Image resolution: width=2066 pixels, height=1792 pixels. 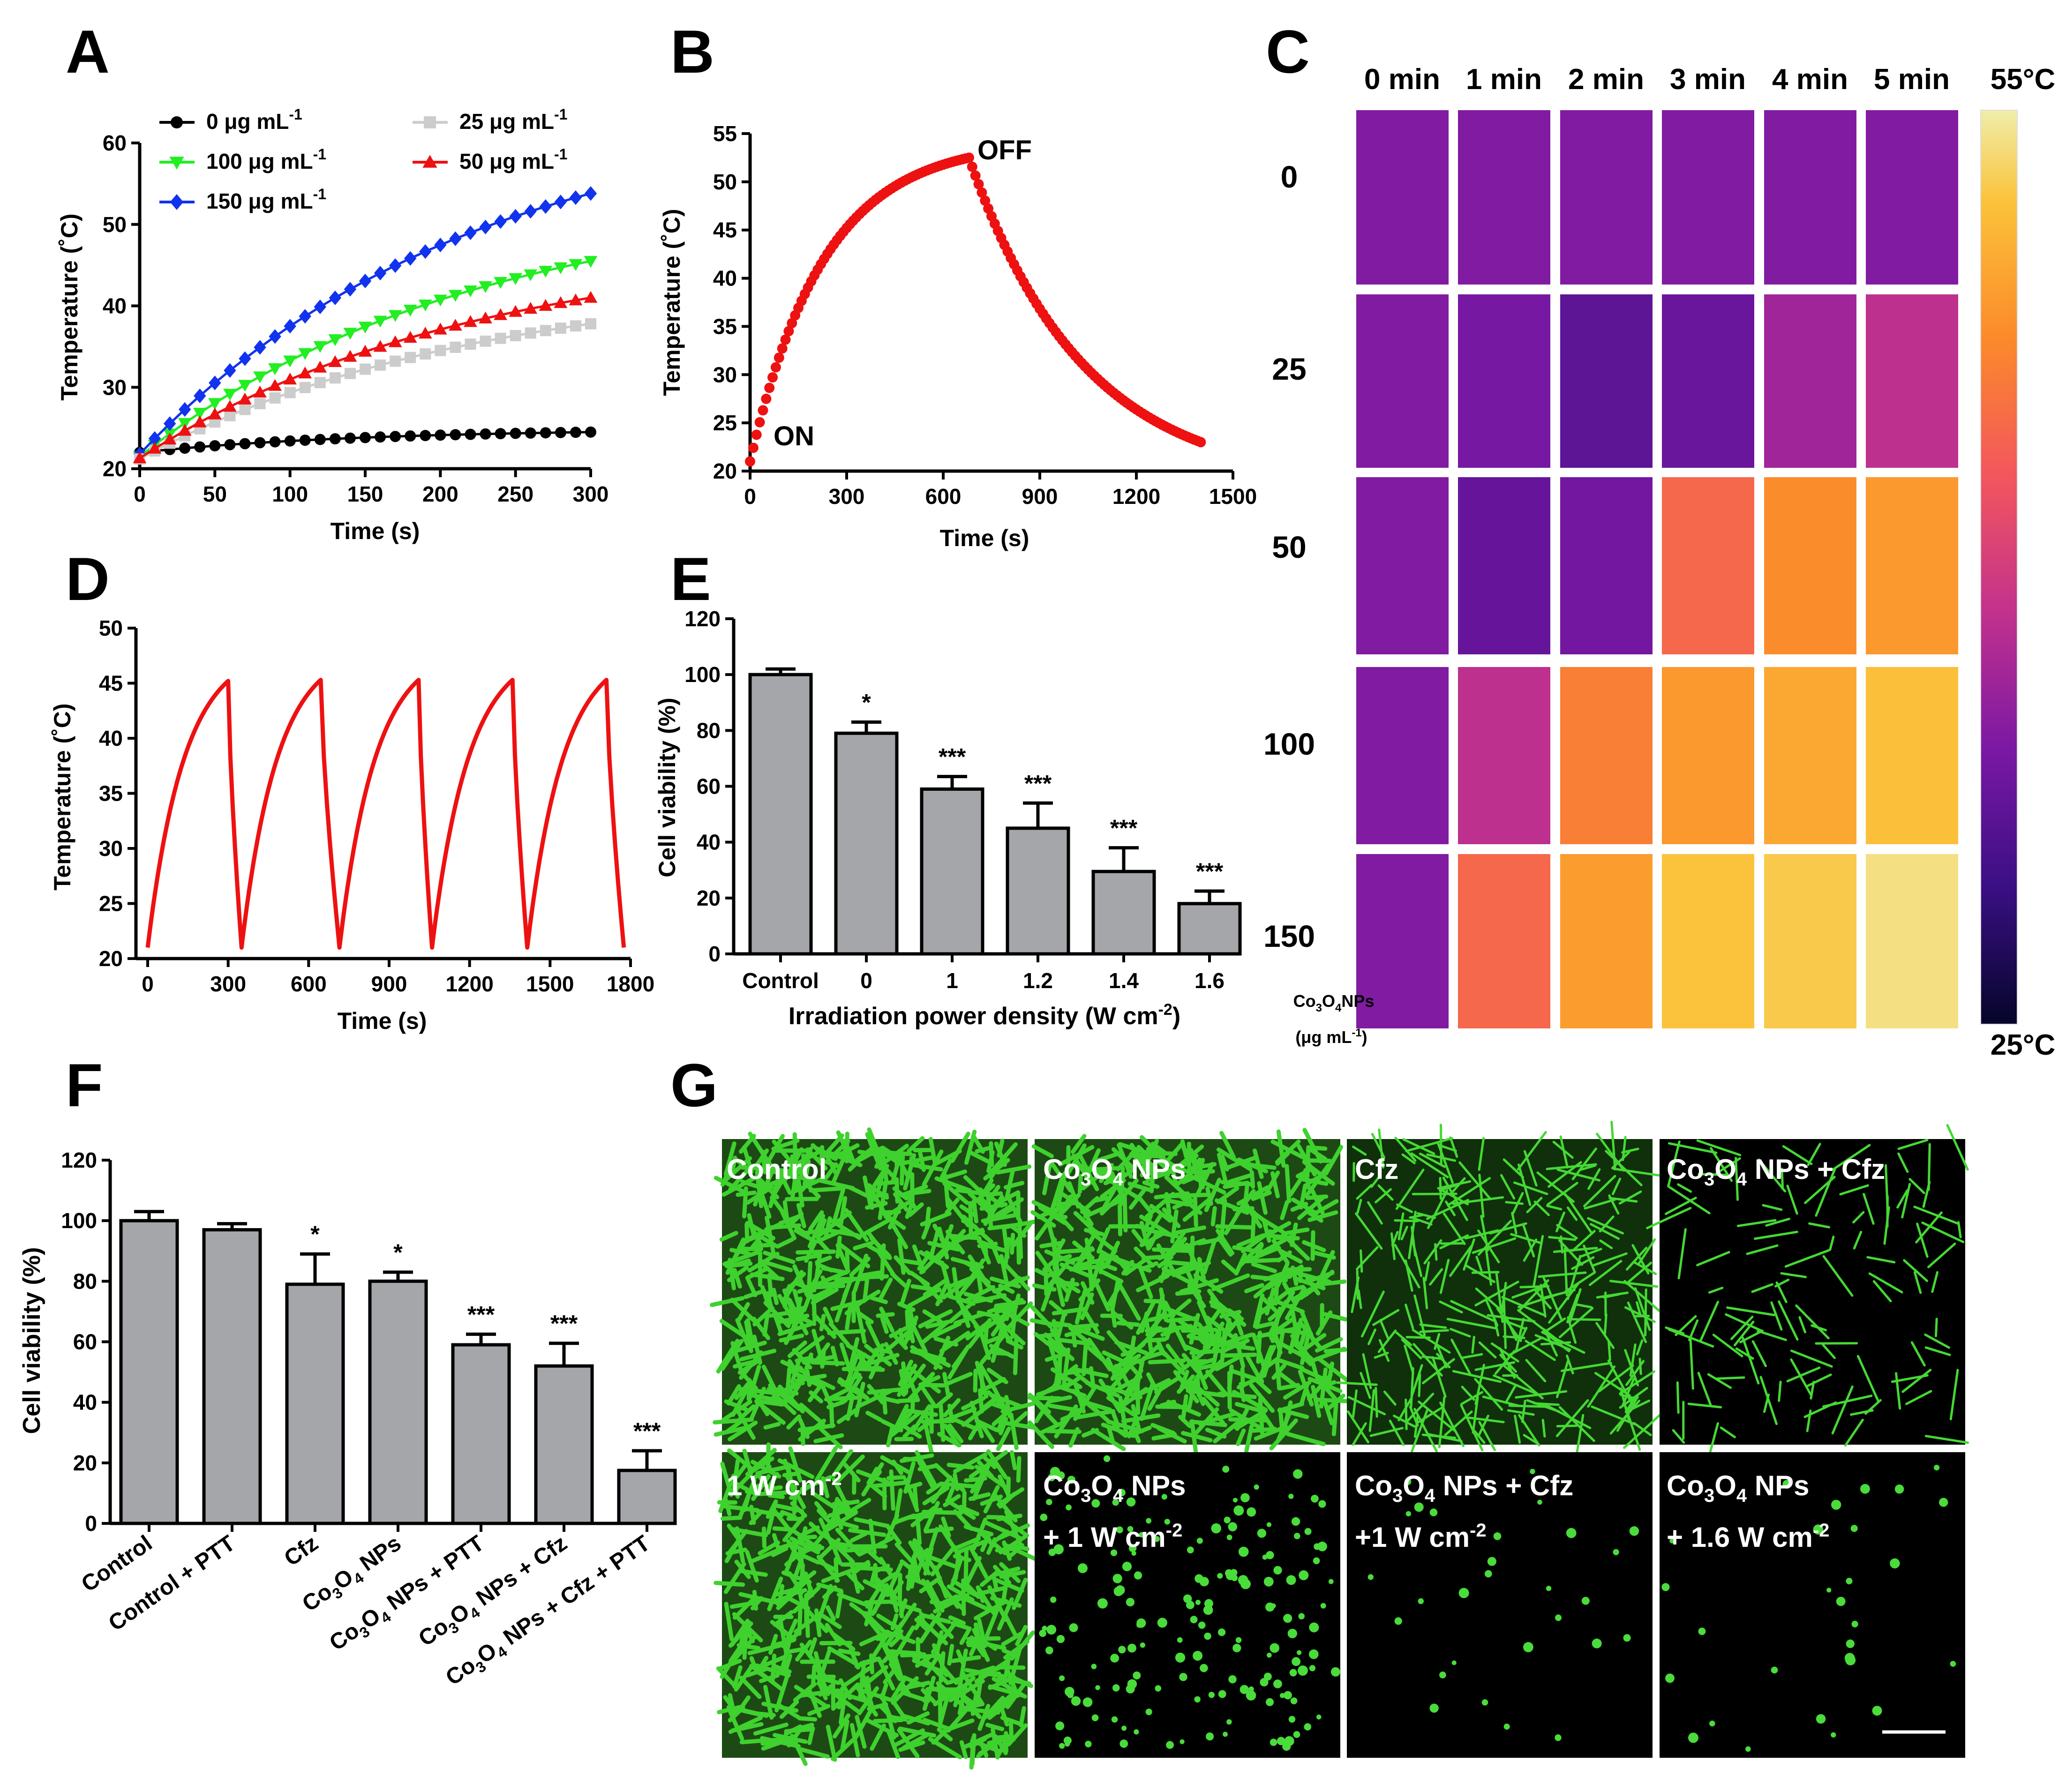 I want to click on panel-c-colorbar, so click(x=1999, y=567).